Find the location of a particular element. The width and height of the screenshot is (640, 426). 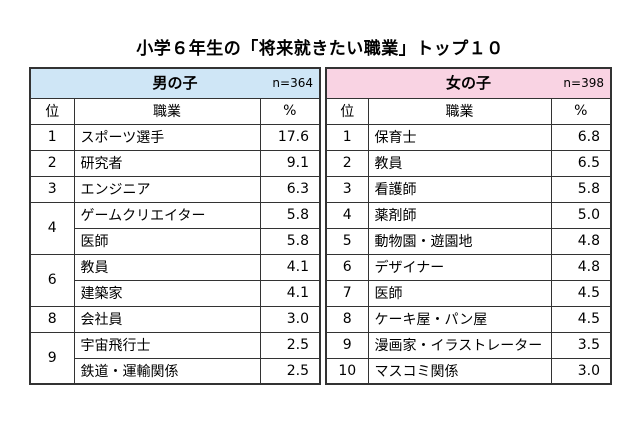

girls-label: 女の子 is located at coordinates (468, 83).